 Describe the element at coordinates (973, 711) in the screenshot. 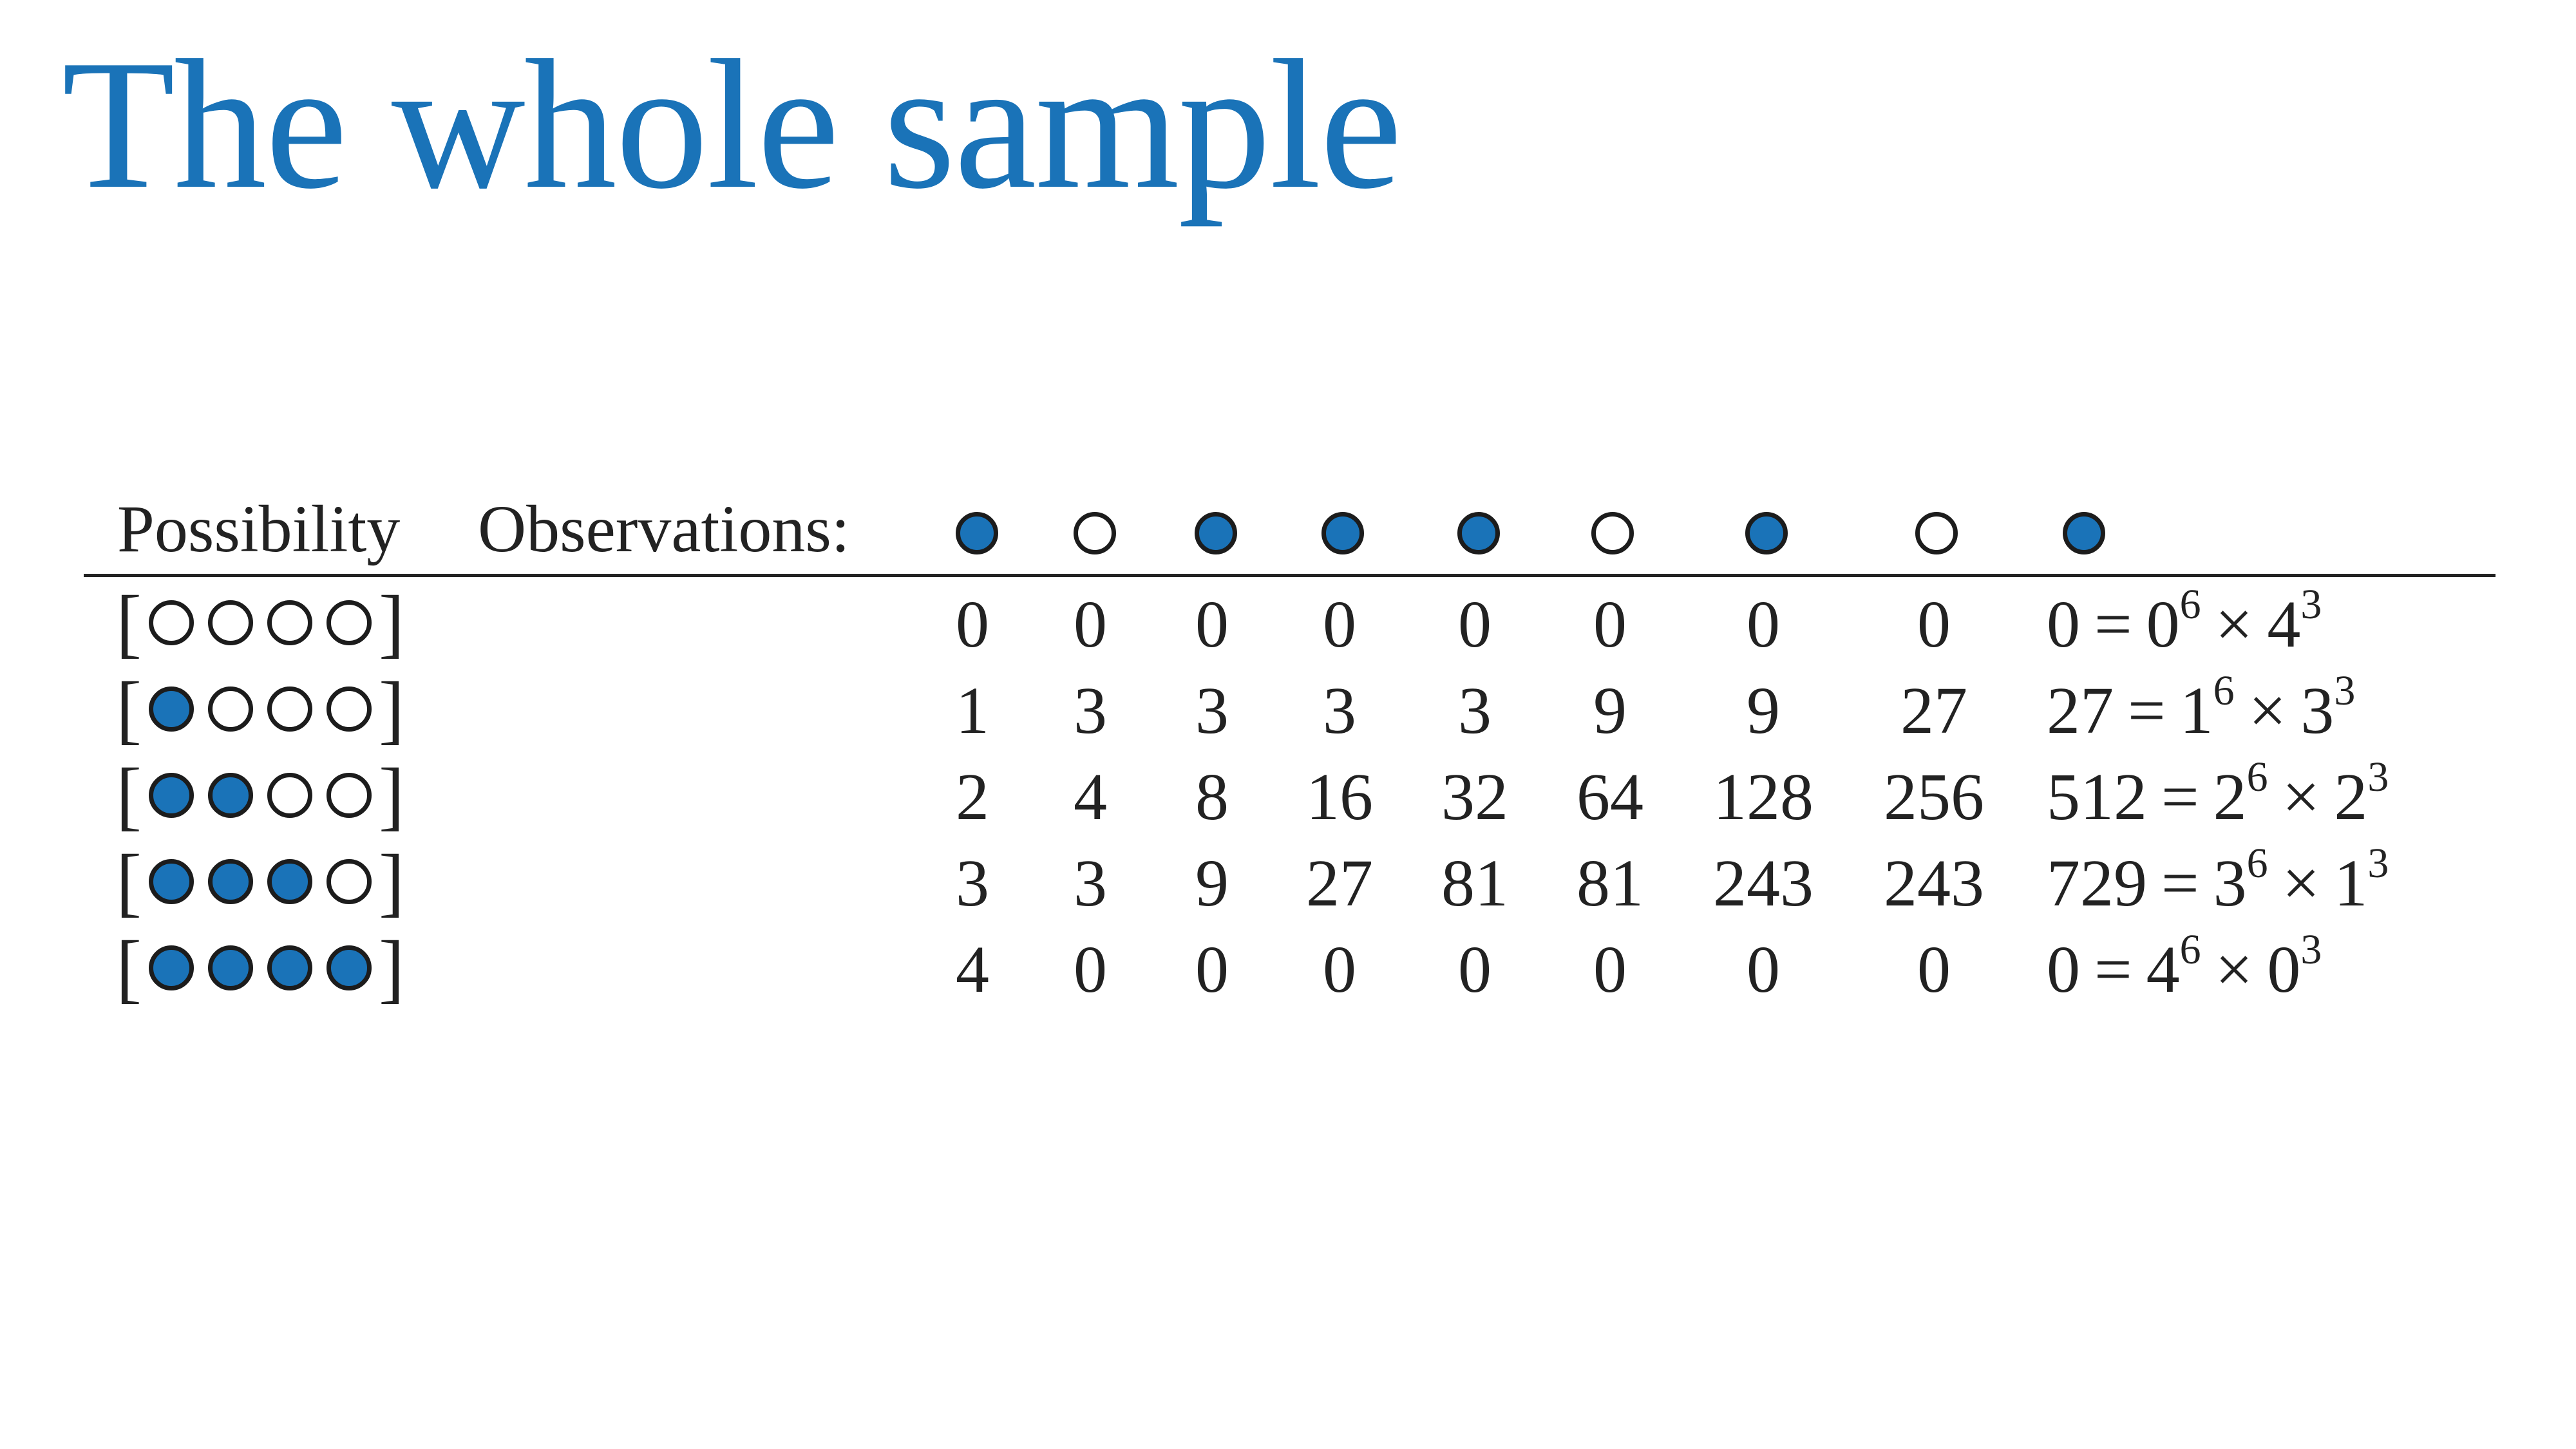

I see `count-cell: 1` at that location.